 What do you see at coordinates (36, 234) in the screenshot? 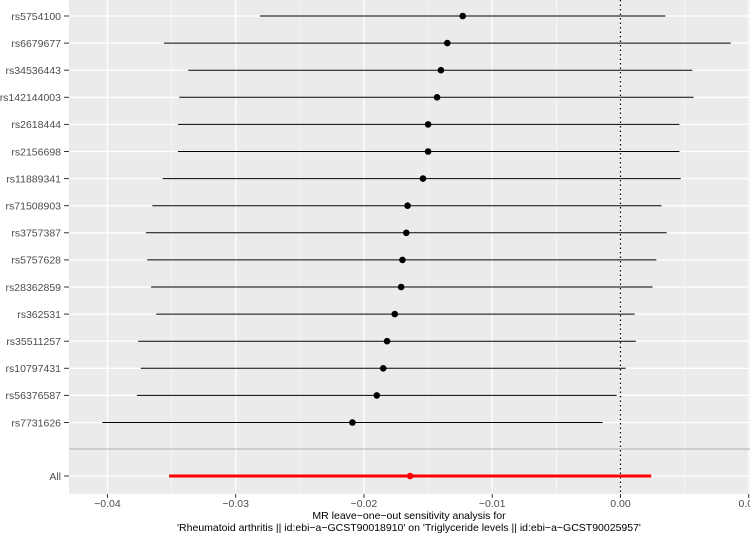
I see `snp-label: rs3757387` at bounding box center [36, 234].